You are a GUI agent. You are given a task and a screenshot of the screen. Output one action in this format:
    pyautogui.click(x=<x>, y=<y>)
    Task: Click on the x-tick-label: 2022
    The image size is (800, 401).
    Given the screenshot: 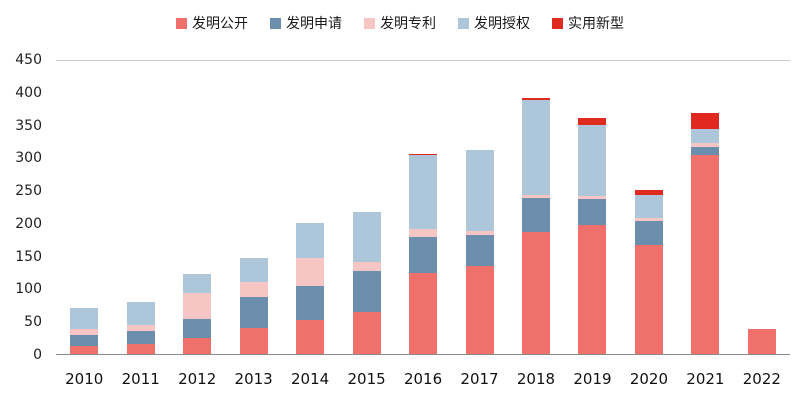 What is the action you would take?
    pyautogui.click(x=761, y=379)
    